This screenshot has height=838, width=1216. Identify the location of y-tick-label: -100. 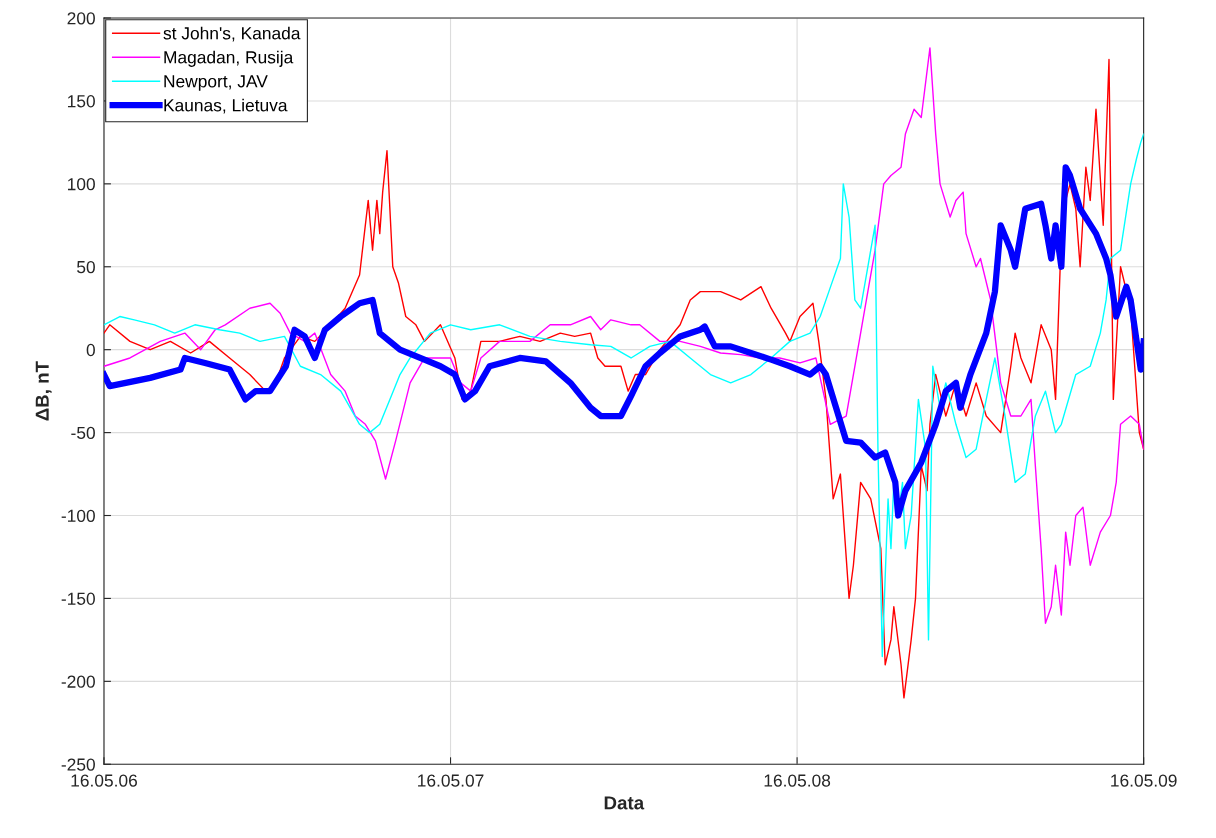
(78, 515).